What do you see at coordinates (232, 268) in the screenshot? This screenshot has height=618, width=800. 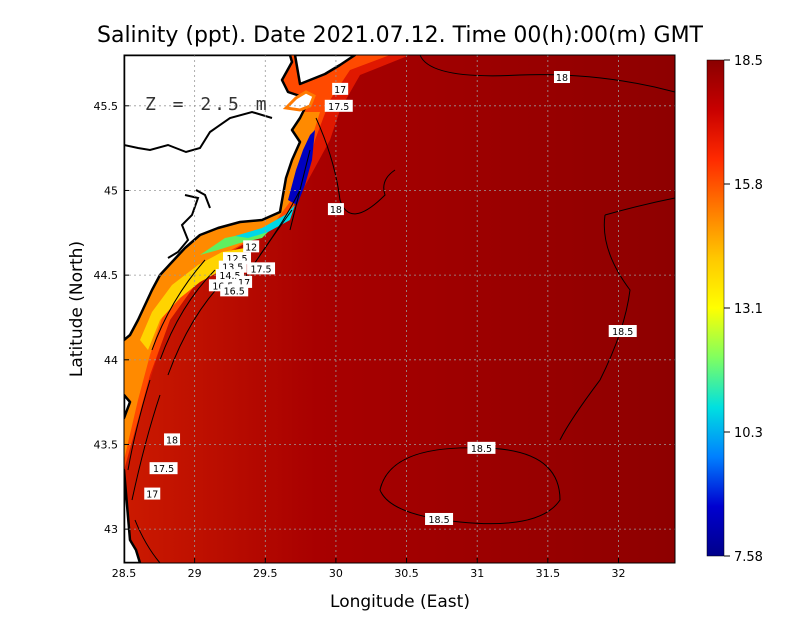 I see `contour-label-6: 13.5` at bounding box center [232, 268].